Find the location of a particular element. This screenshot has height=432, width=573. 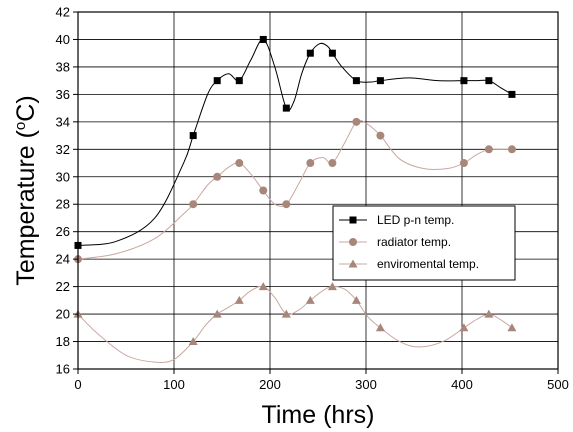

y-axis-label: Temperature (oC) is located at coordinates (26, 190).